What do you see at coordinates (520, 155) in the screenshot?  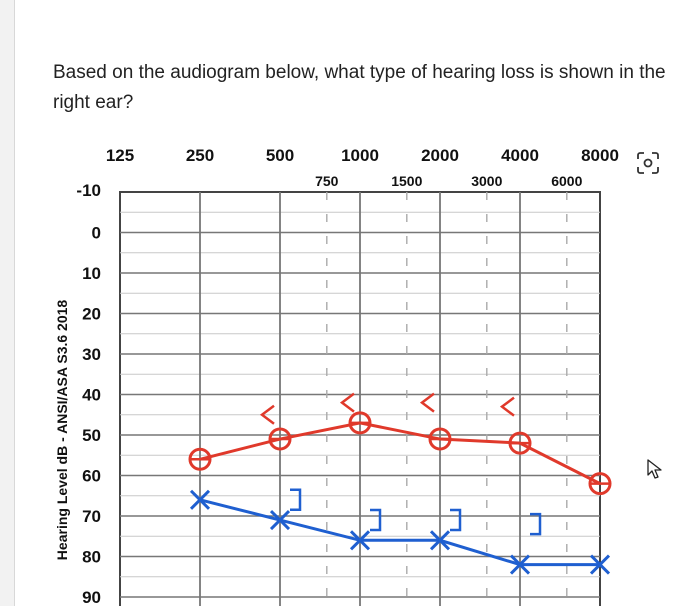 I see `x-tick-label: 4000` at bounding box center [520, 155].